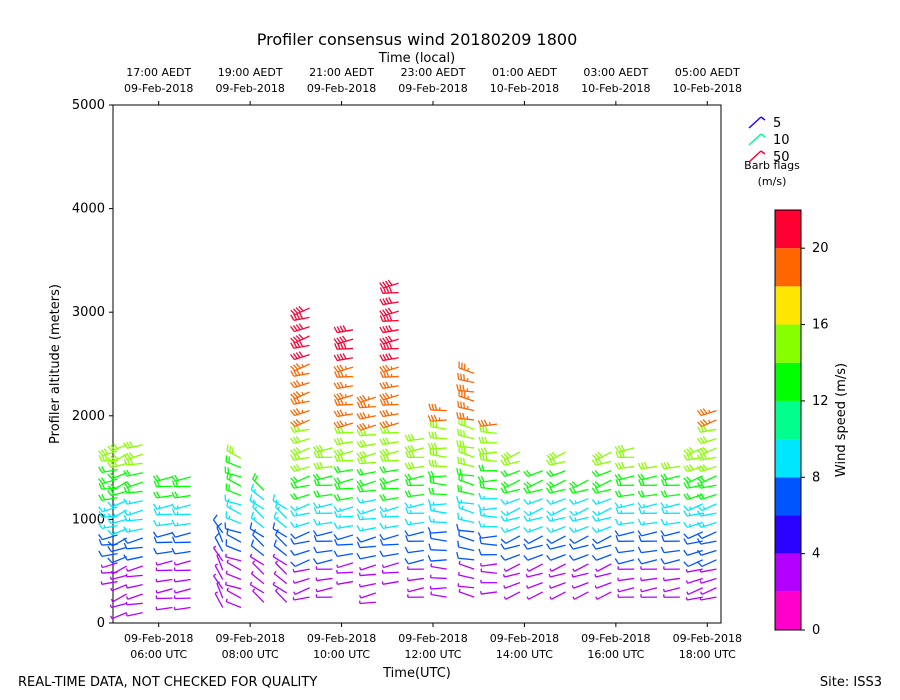 Image resolution: width=900 pixels, height=700 pixels. I want to click on top-tick-label-time: 23:00 AEDT, so click(433, 72).